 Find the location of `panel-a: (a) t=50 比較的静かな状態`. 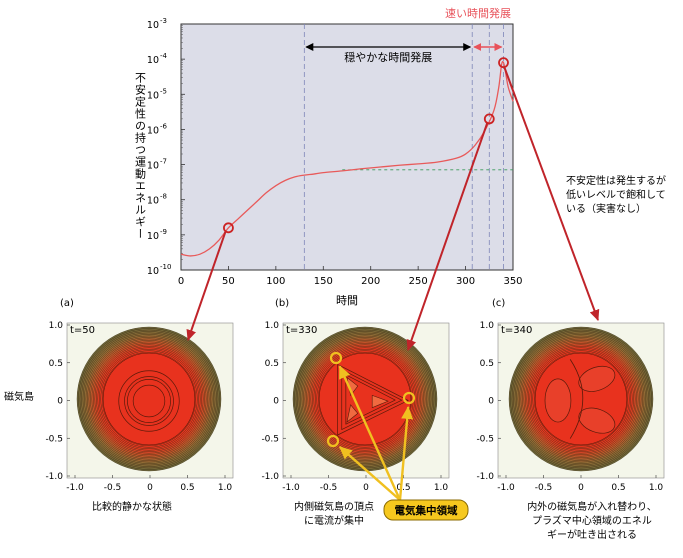

panel-a: (a) t=50 比較的静かな状態 is located at coordinates (147, 405).